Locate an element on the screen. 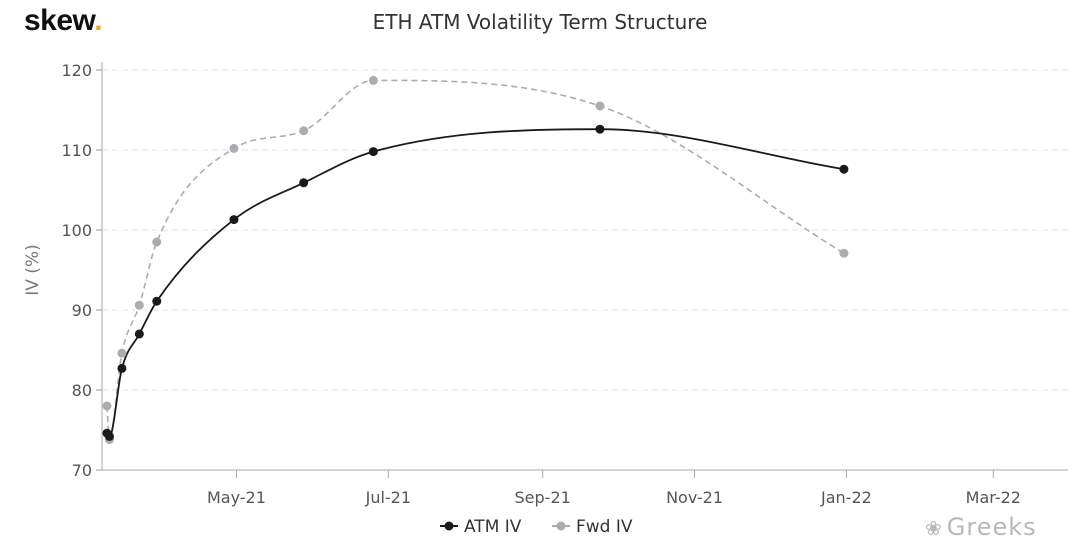 The width and height of the screenshot is (1080, 543). y-tick-label: 70 is located at coordinates (82, 470).